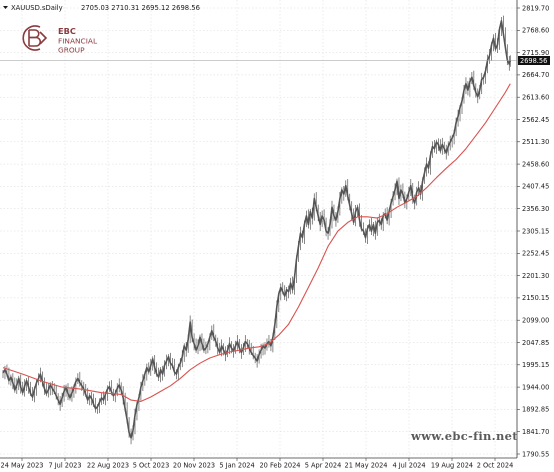 Image resolution: width=554 pixels, height=472 pixels. Describe the element at coordinates (535, 120) in the screenshot. I see `y-tick-label: 2562.45` at that location.